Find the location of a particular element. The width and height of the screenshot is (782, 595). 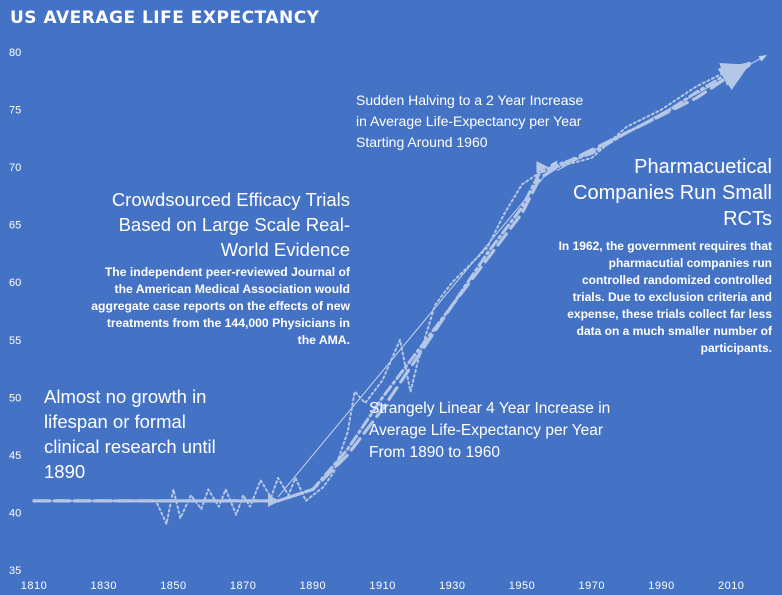

y-tick-label: 45 is located at coordinates (15, 456).